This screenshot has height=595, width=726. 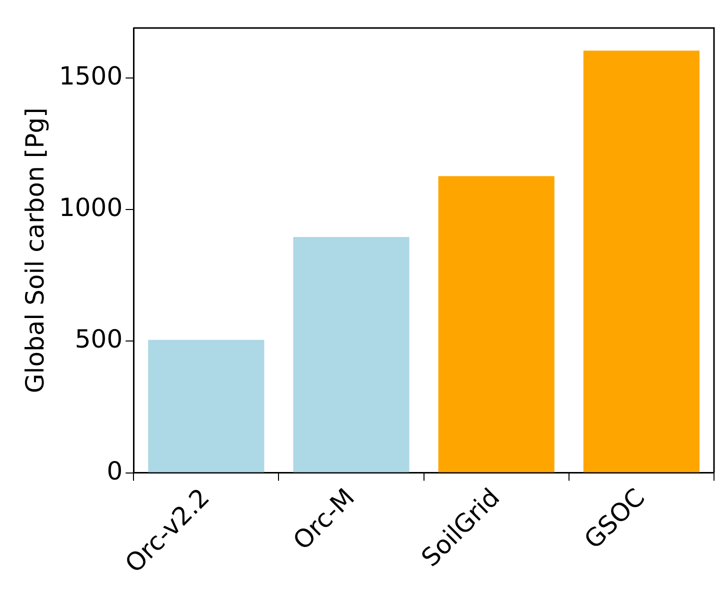 I want to click on y-tick-label: 1500, so click(x=91, y=76).